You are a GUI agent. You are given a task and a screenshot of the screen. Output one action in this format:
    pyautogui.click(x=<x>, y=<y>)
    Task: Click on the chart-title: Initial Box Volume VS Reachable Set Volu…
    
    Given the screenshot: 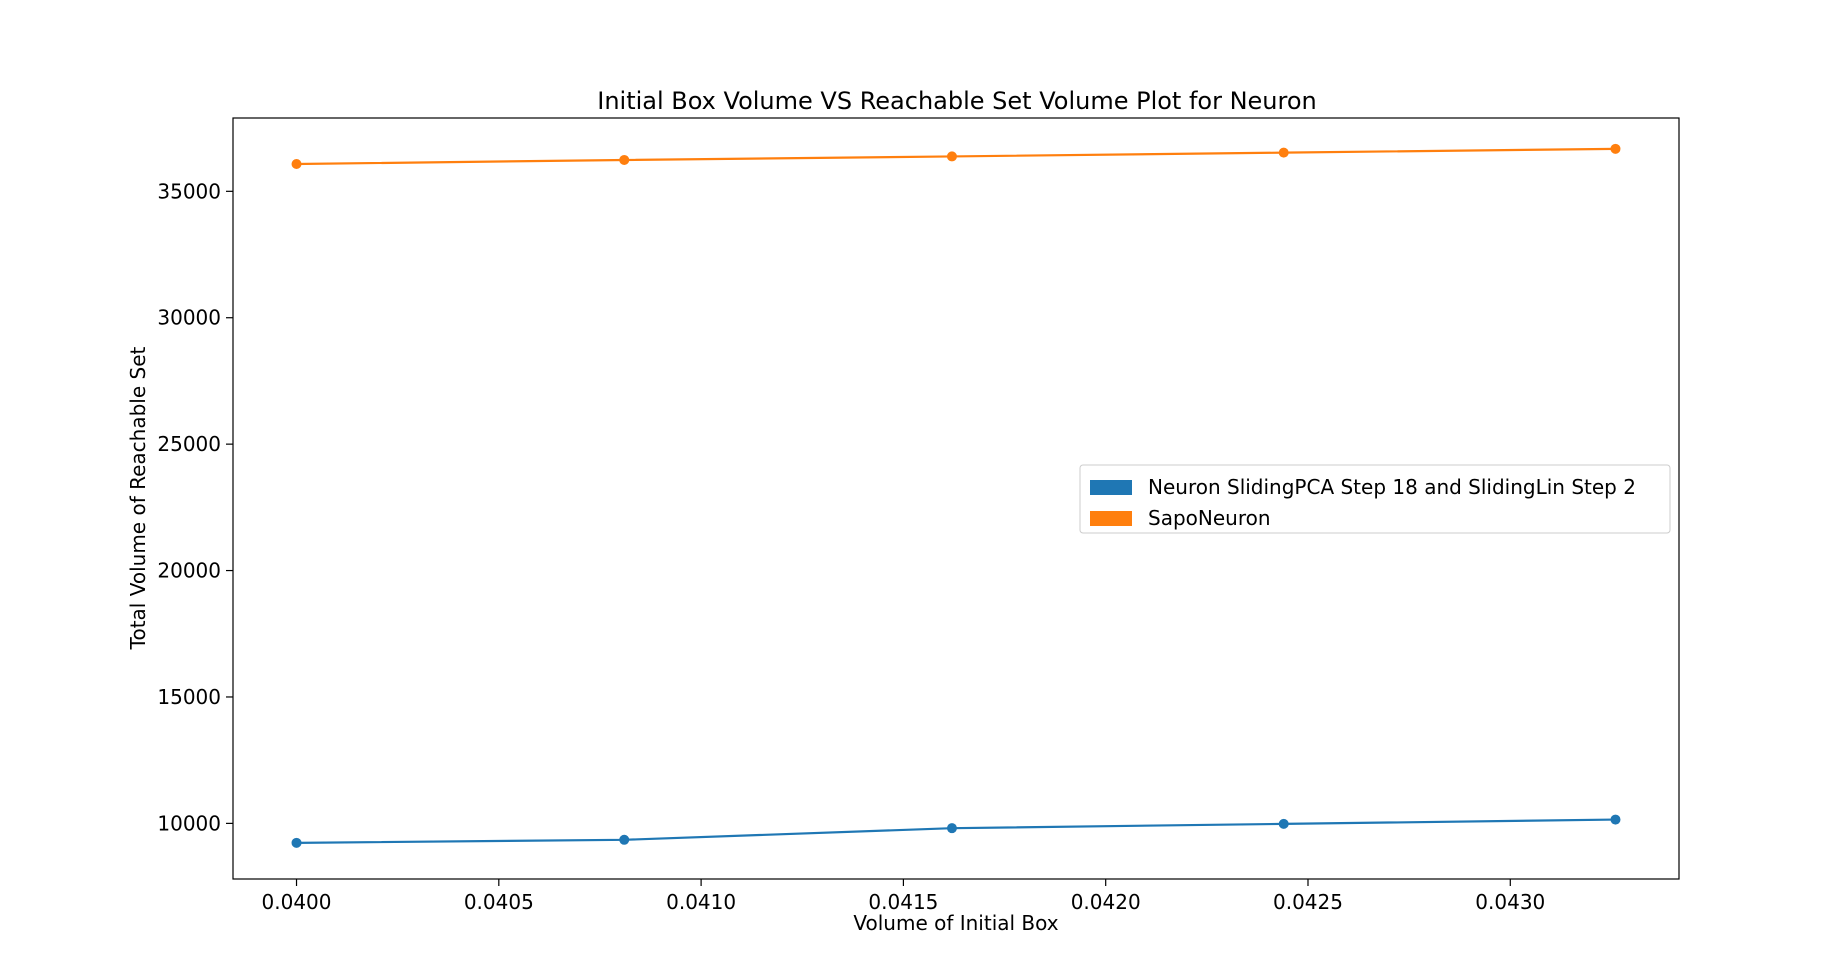 What is the action you would take?
    pyautogui.click(x=957, y=101)
    